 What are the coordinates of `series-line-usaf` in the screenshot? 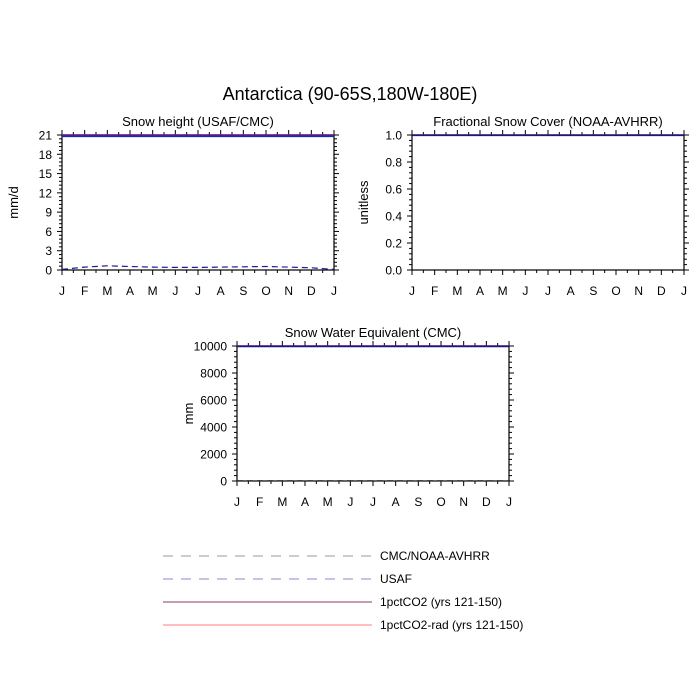 It's located at (198, 267).